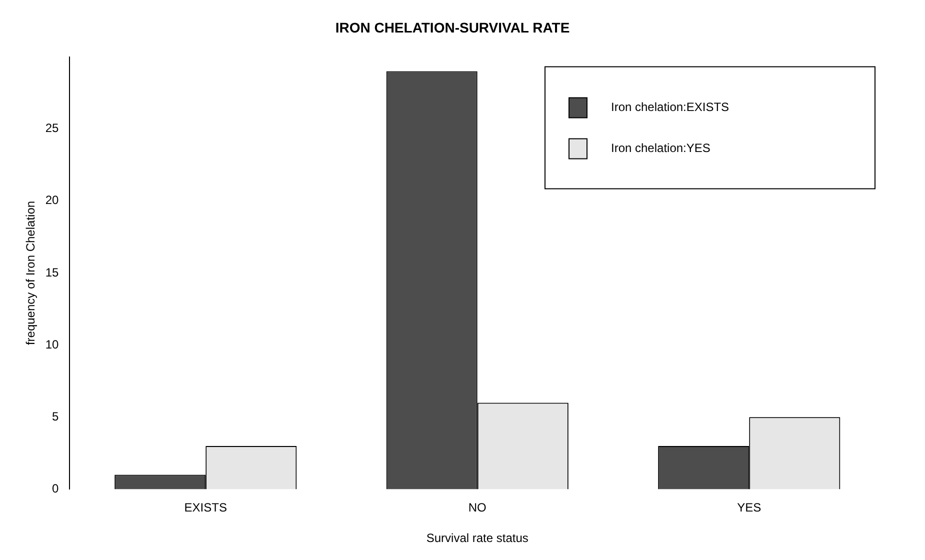 The width and height of the screenshot is (925, 560). What do you see at coordinates (477, 538) in the screenshot?
I see `x-axis-title: Survival rate status` at bounding box center [477, 538].